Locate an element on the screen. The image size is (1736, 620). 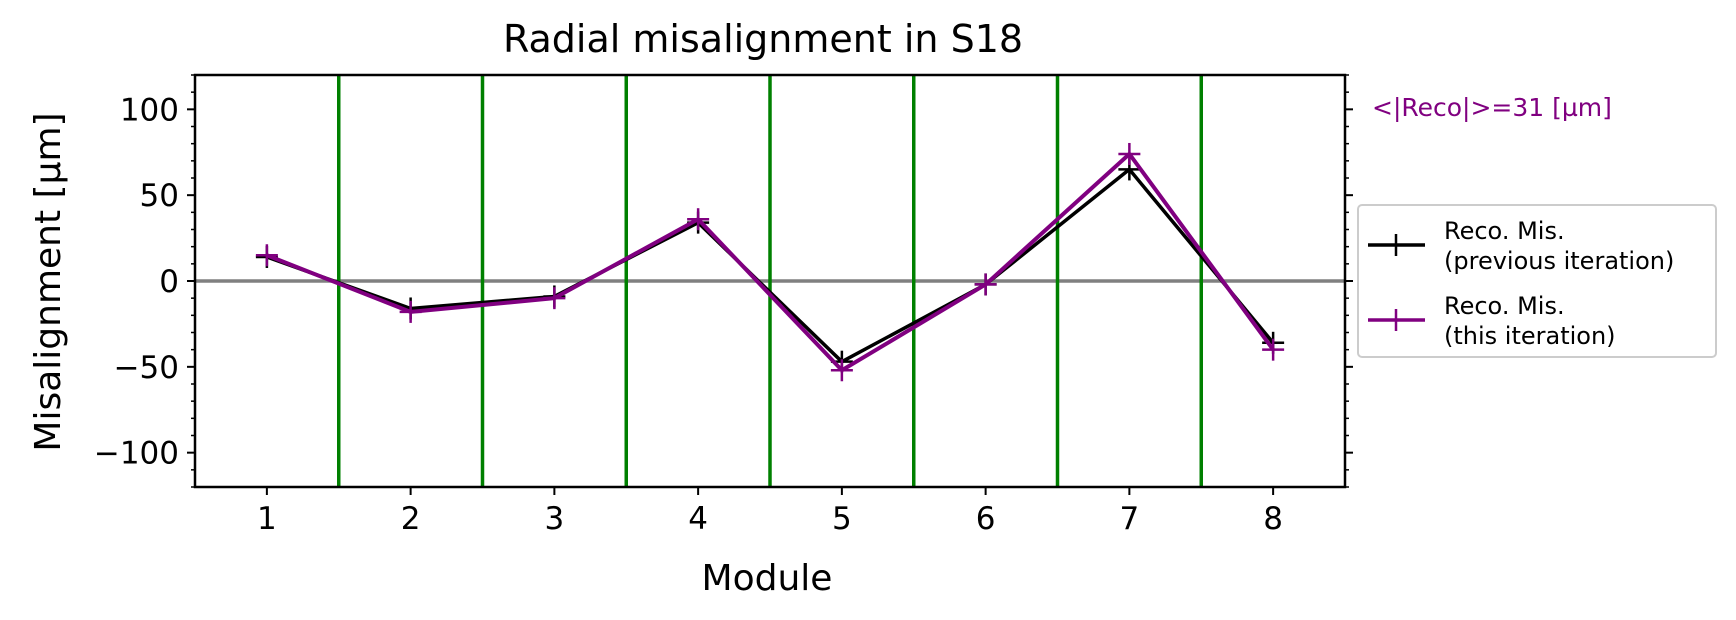
y-tick-label: −50 is located at coordinates (146, 368).